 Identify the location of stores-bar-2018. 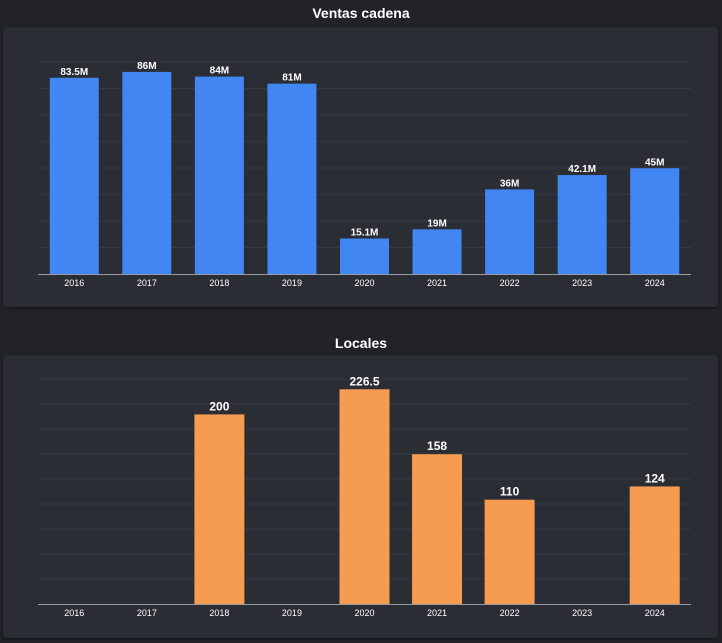
(219, 509).